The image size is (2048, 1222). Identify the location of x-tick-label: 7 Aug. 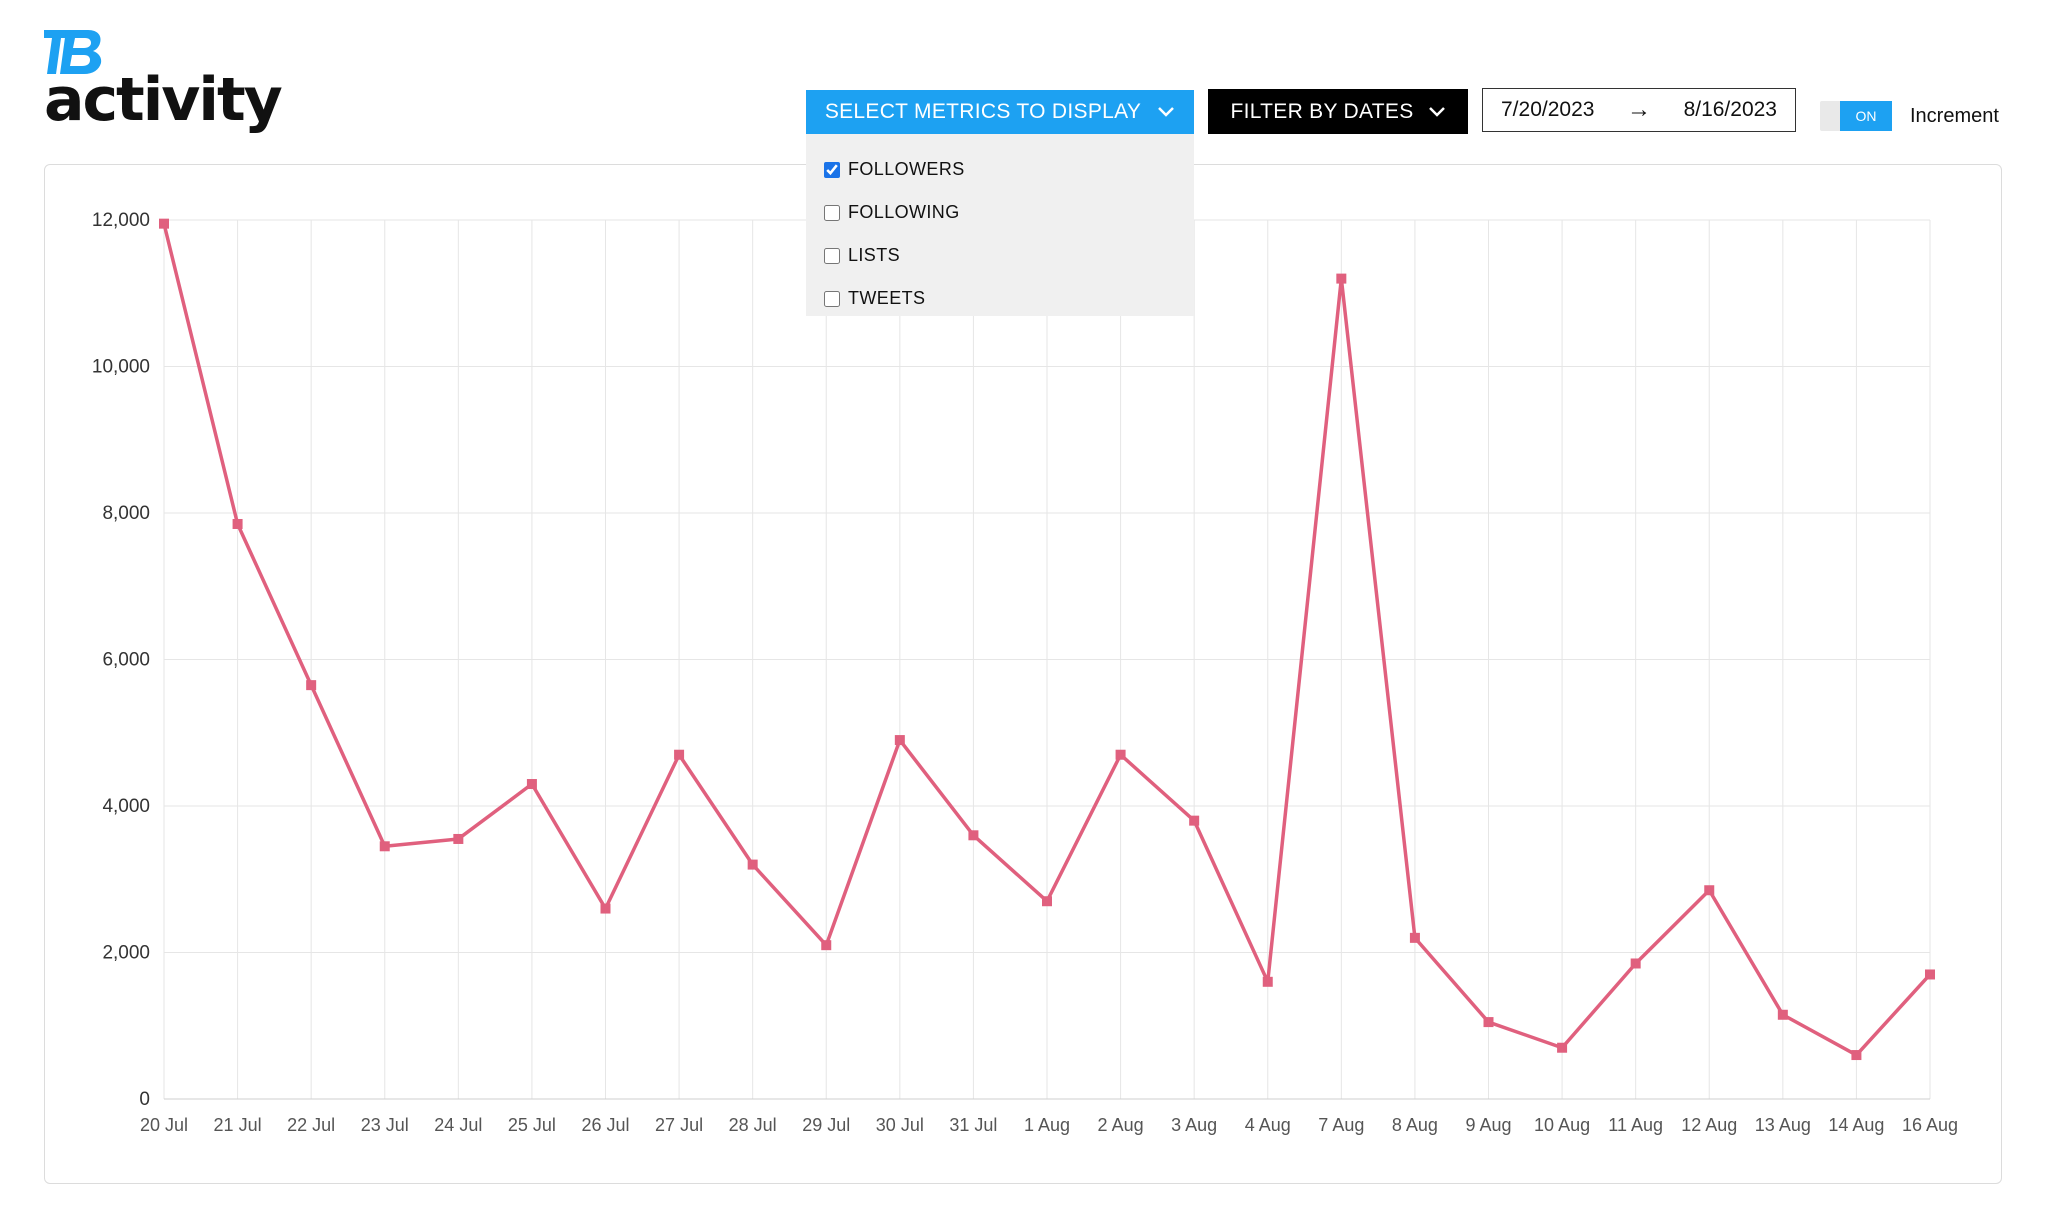
(1341, 1125).